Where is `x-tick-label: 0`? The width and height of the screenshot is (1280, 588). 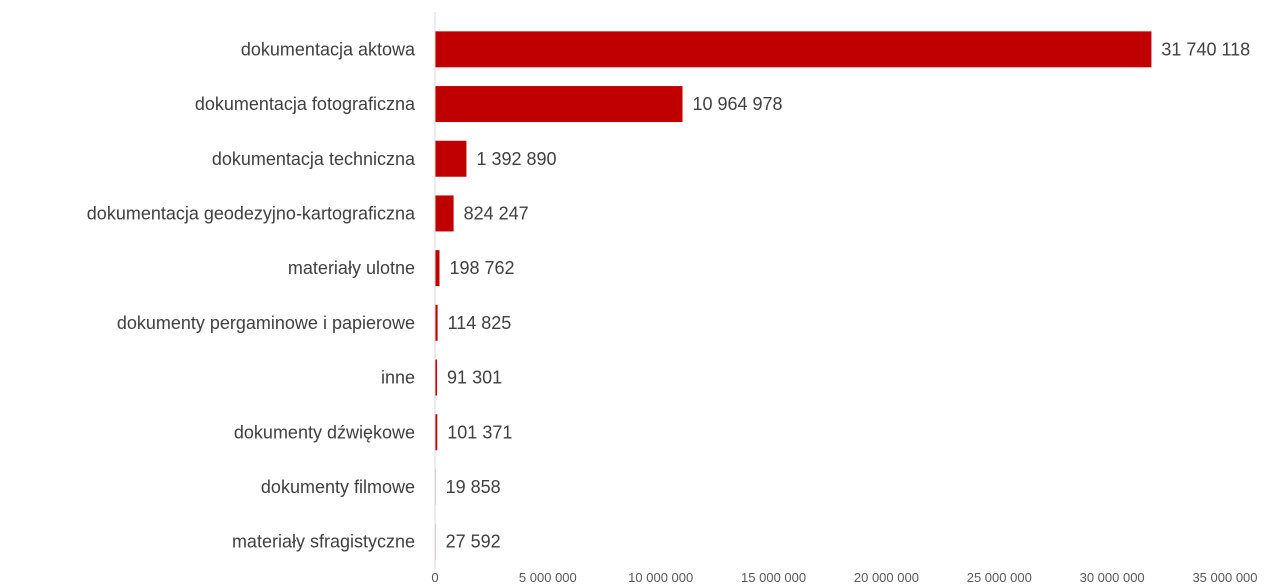
x-tick-label: 0 is located at coordinates (434, 577).